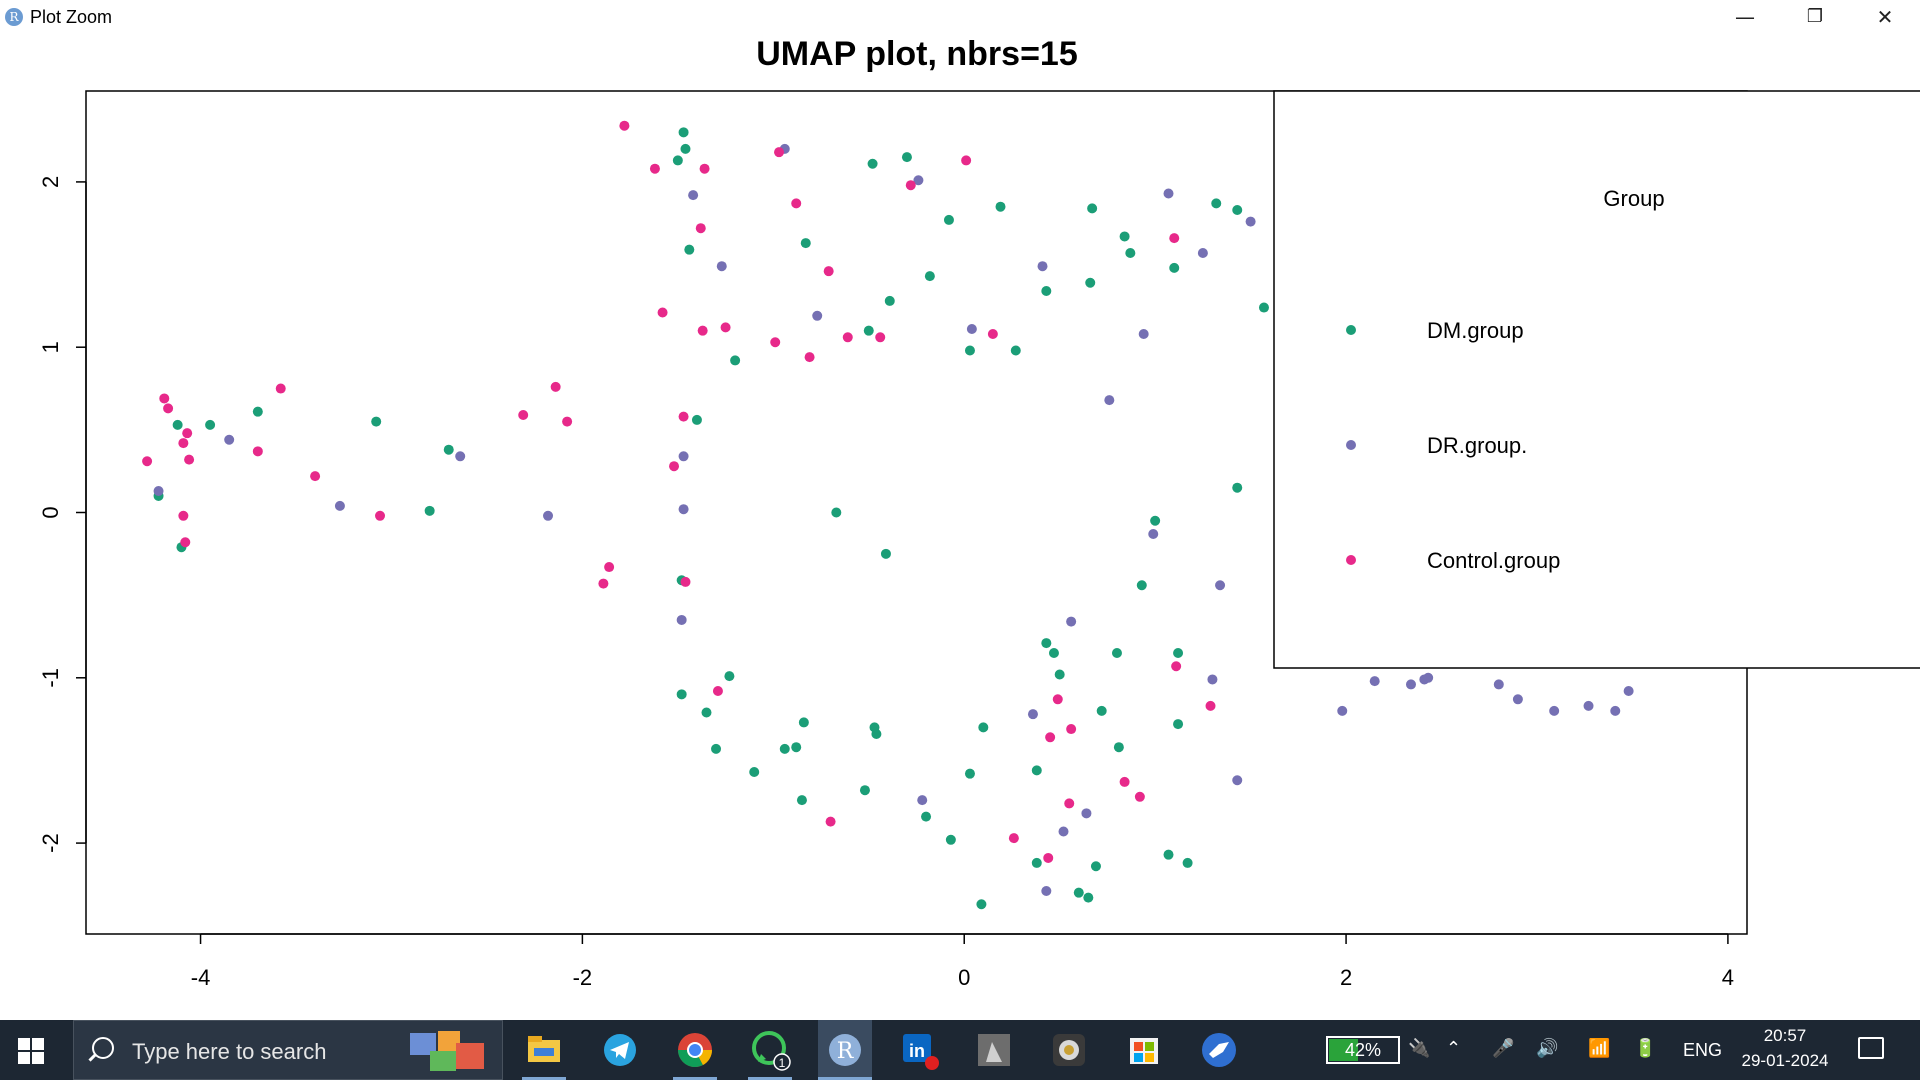 The width and height of the screenshot is (1920, 1085). What do you see at coordinates (1346, 977) in the screenshot?
I see `x-tick-label: 2` at bounding box center [1346, 977].